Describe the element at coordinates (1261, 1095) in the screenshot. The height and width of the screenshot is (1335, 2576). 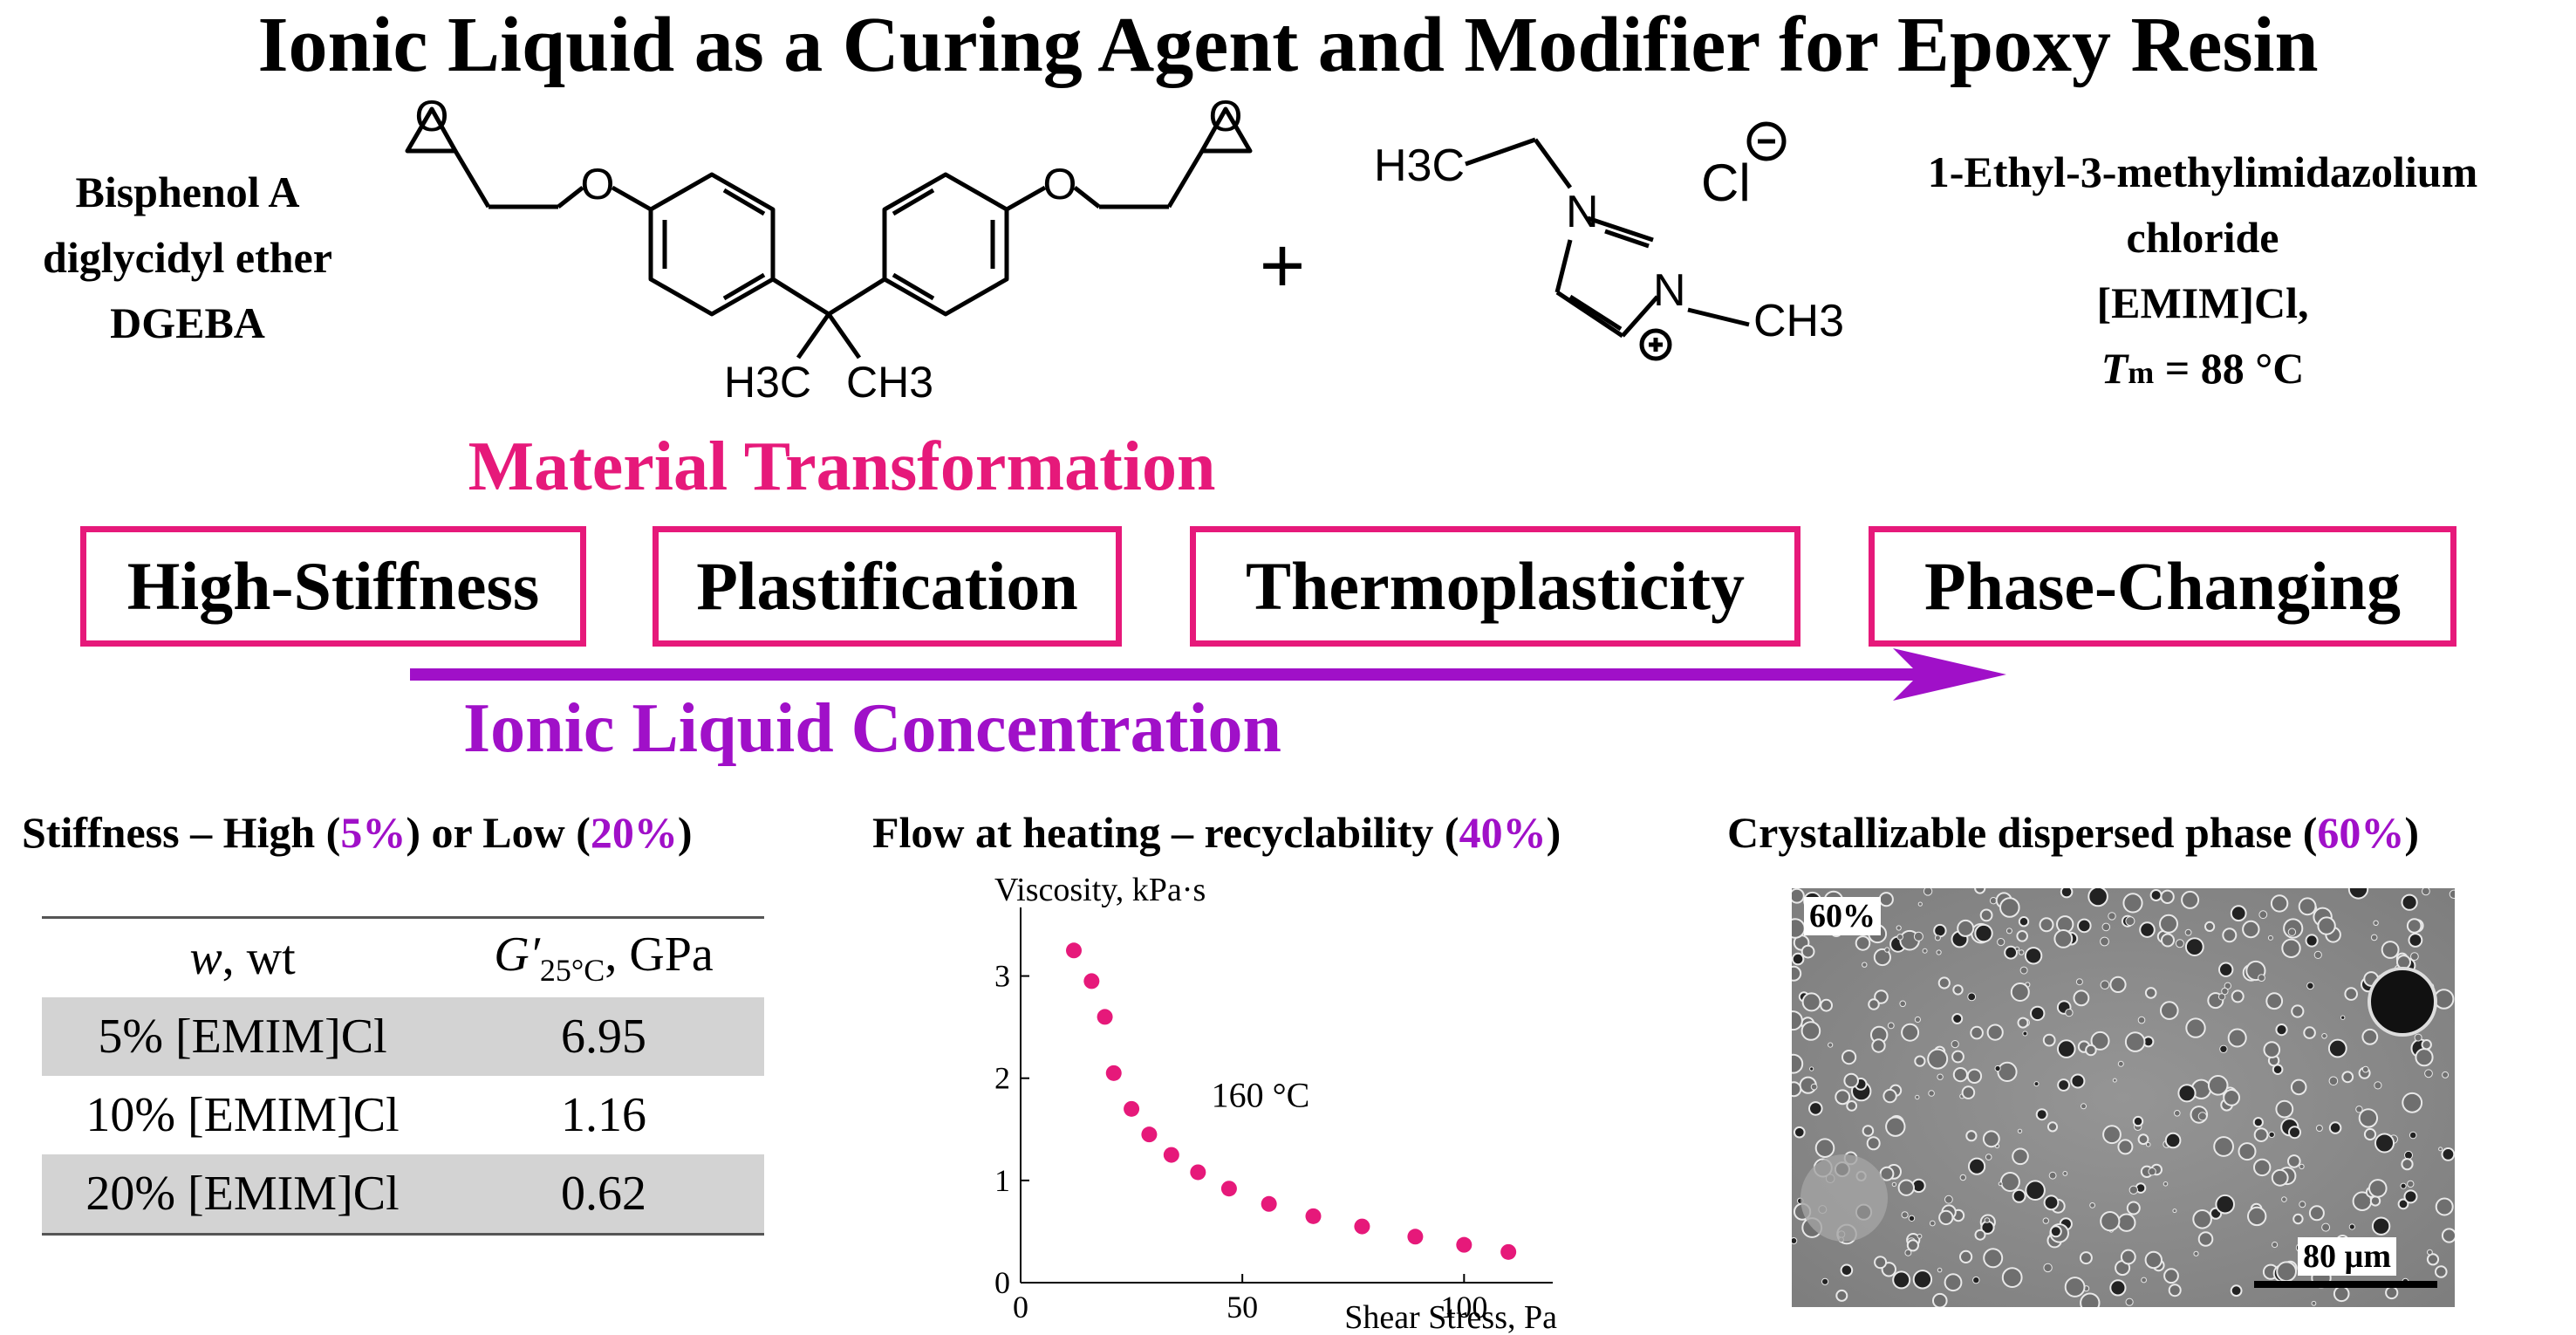
I see `temperature-annotation: 160 °C` at that location.